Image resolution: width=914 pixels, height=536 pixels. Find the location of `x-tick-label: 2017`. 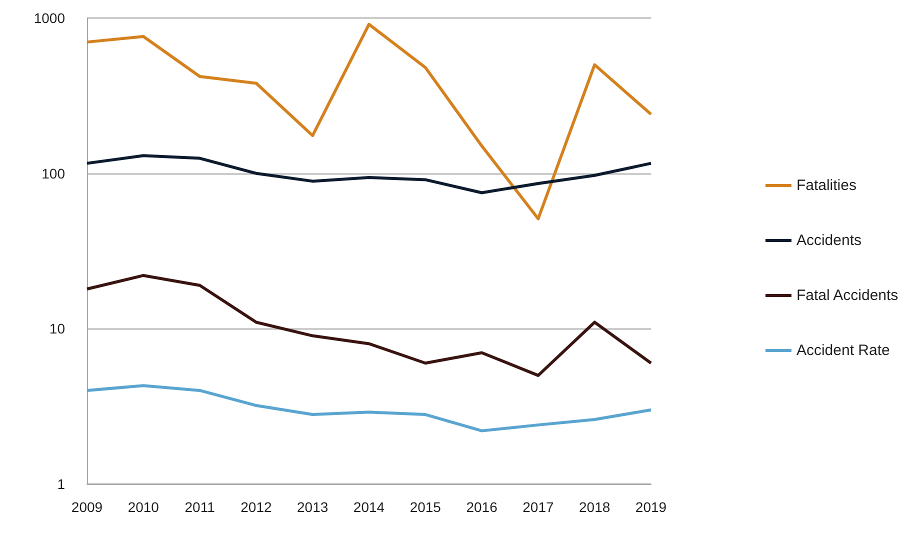

x-tick-label: 2017 is located at coordinates (538, 507).